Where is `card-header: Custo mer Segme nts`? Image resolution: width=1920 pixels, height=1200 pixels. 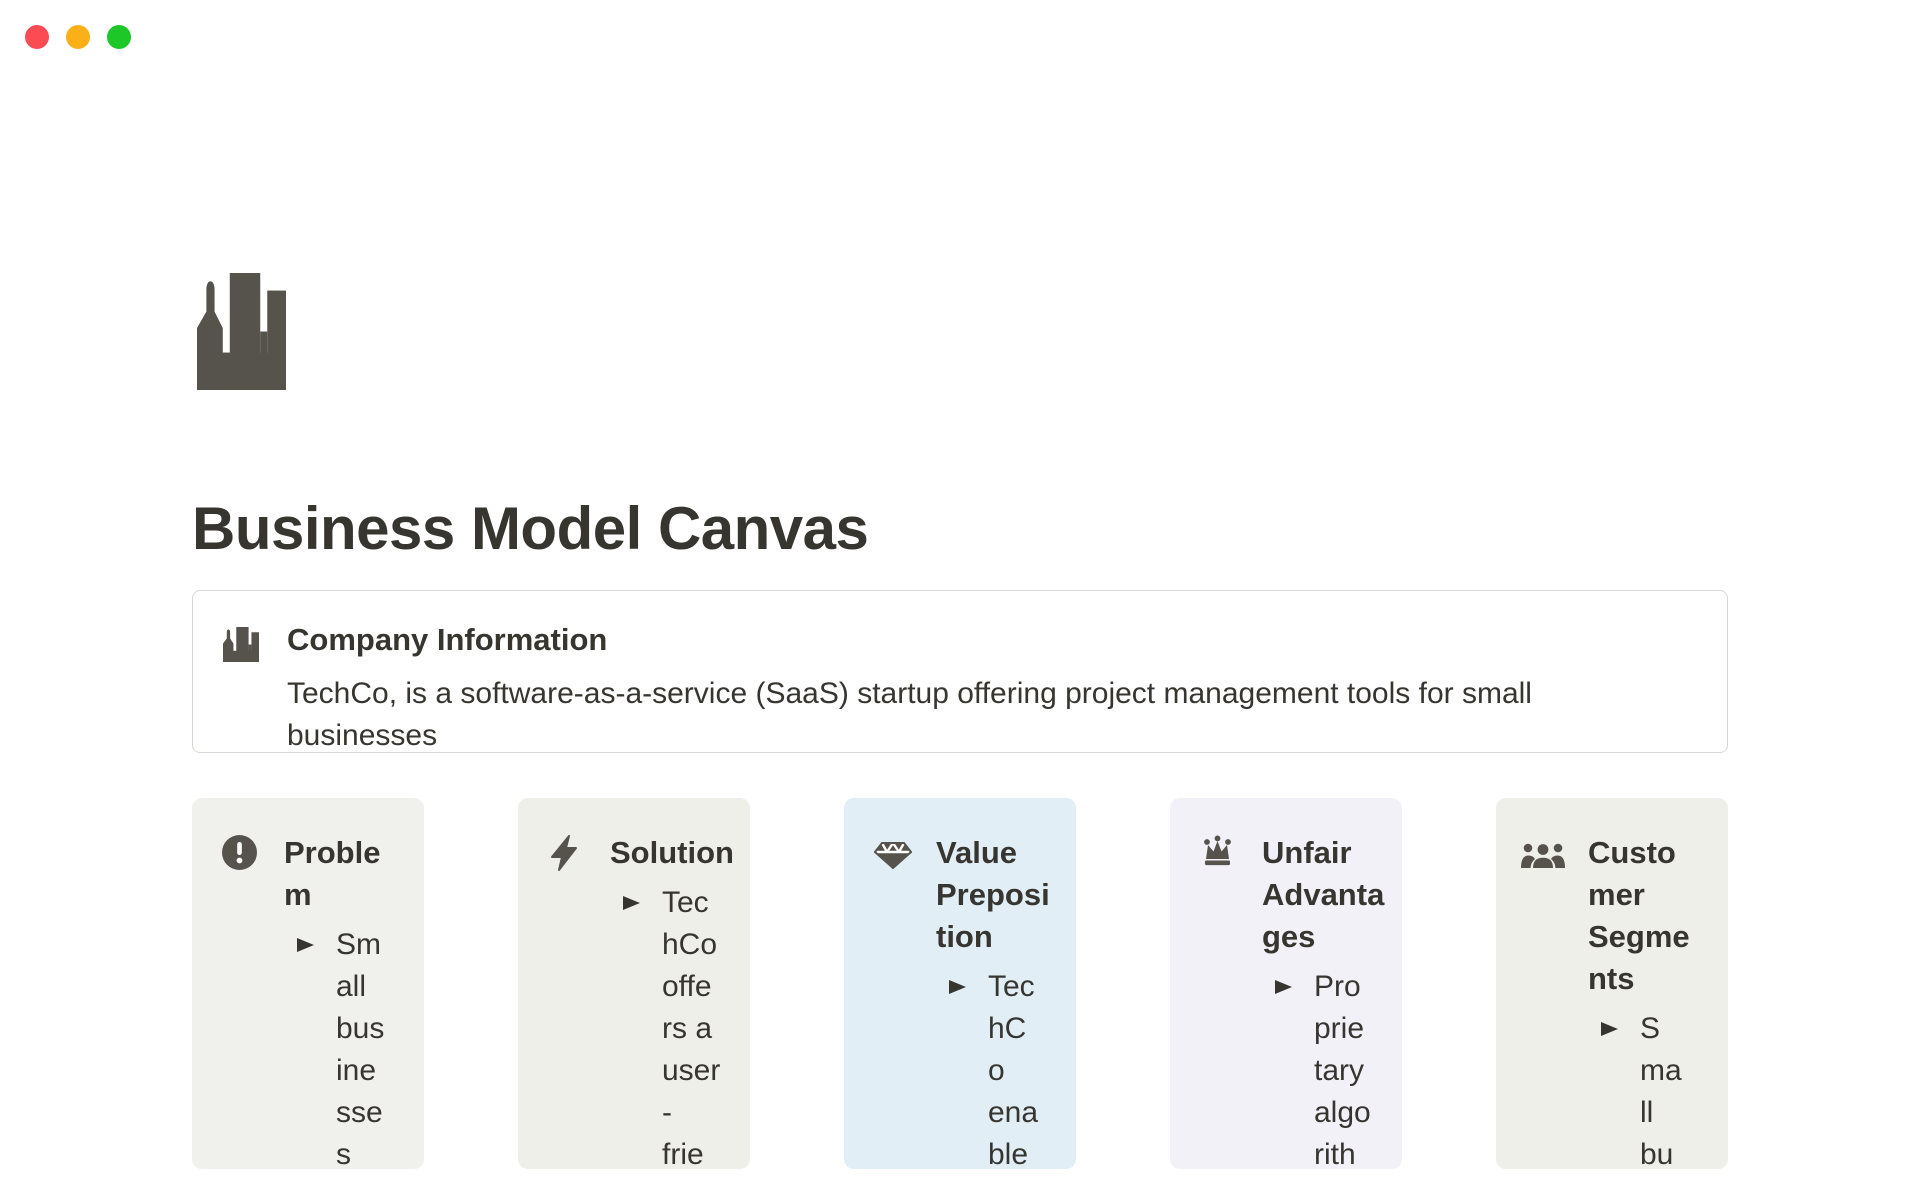 card-header: Custo mer Segme nts is located at coordinates (1618, 916).